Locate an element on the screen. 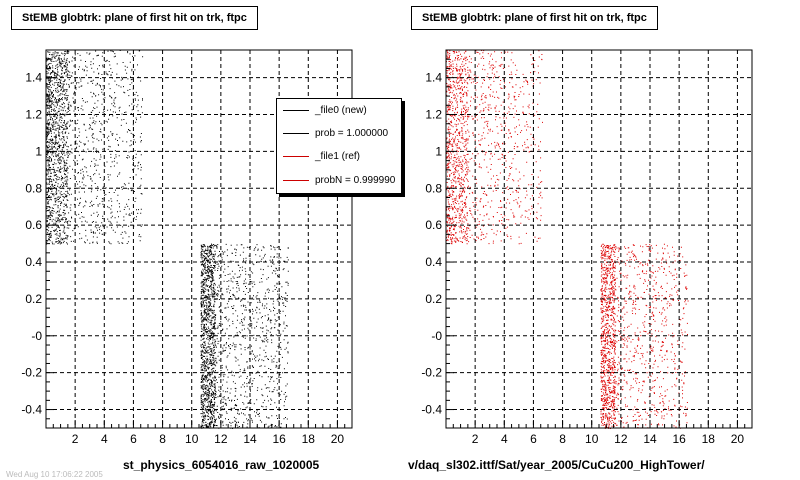 Image resolution: width=800 pixels, height=480 pixels. legend-entry-prob: prob = 1.000000 is located at coordinates (335, 133).